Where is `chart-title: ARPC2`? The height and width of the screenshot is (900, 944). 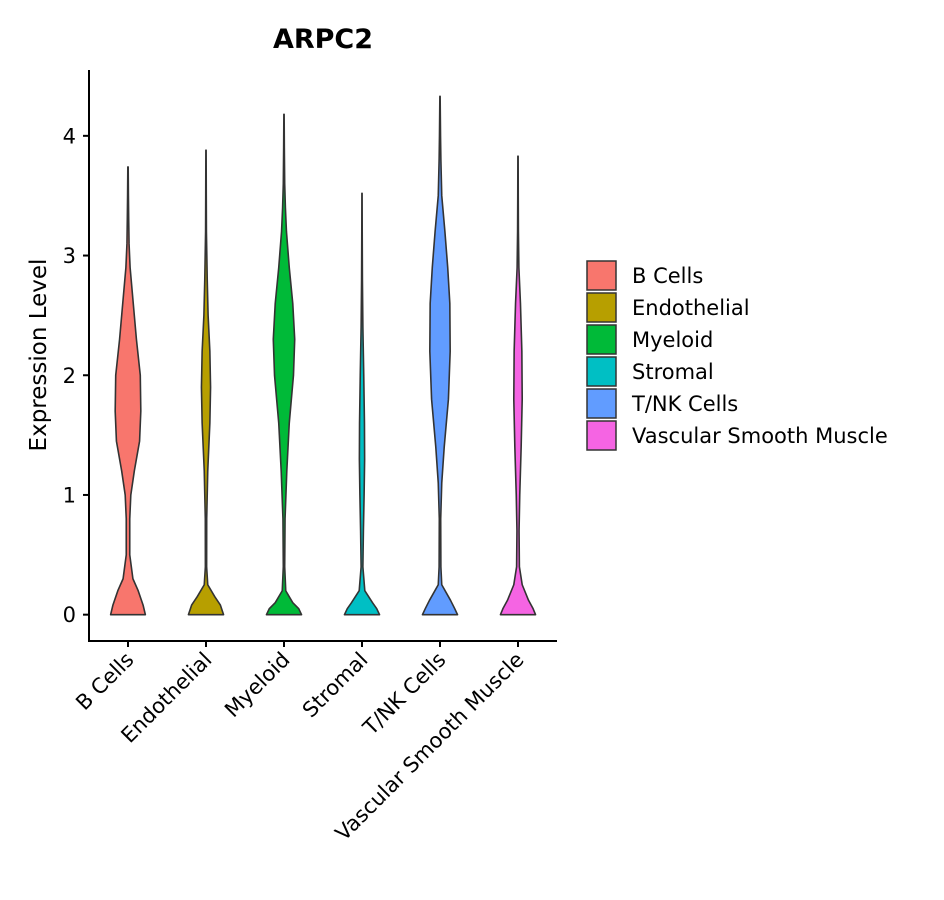 chart-title: ARPC2 is located at coordinates (323, 39).